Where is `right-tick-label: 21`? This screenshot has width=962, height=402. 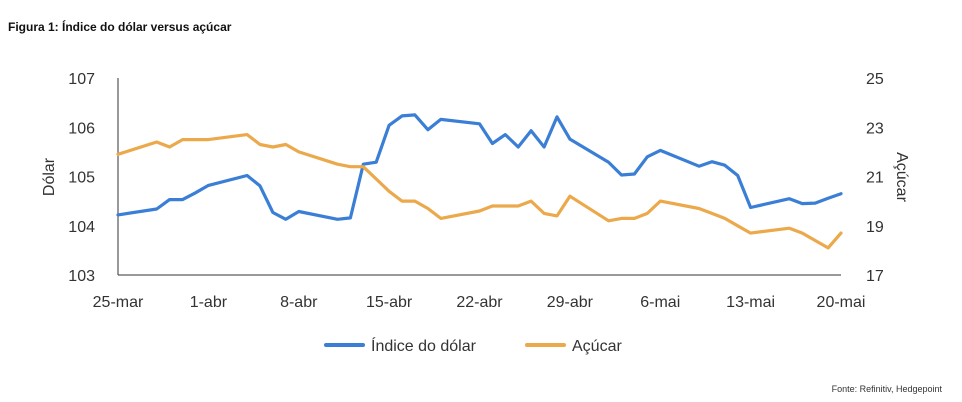 right-tick-label: 21 is located at coordinates (875, 178).